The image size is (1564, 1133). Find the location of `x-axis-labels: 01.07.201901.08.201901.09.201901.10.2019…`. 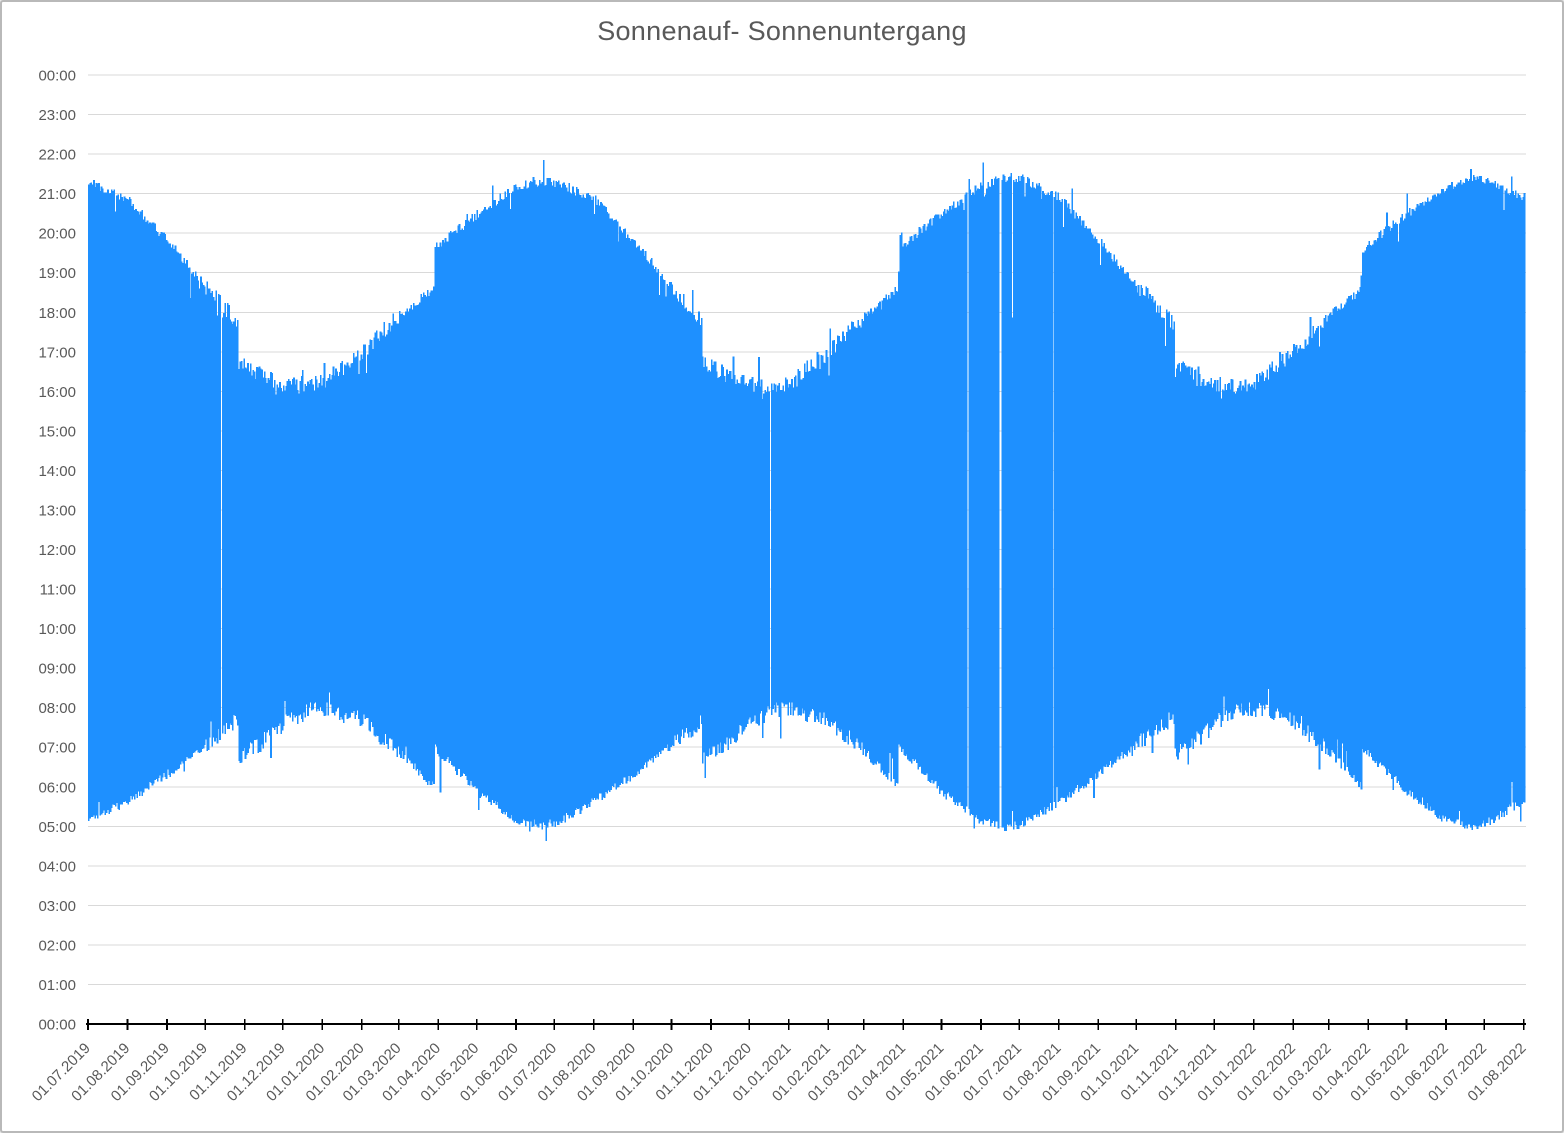

x-axis-labels: 01.07.201901.08.201901.09.201901.10.2019… is located at coordinates (779, 1072).